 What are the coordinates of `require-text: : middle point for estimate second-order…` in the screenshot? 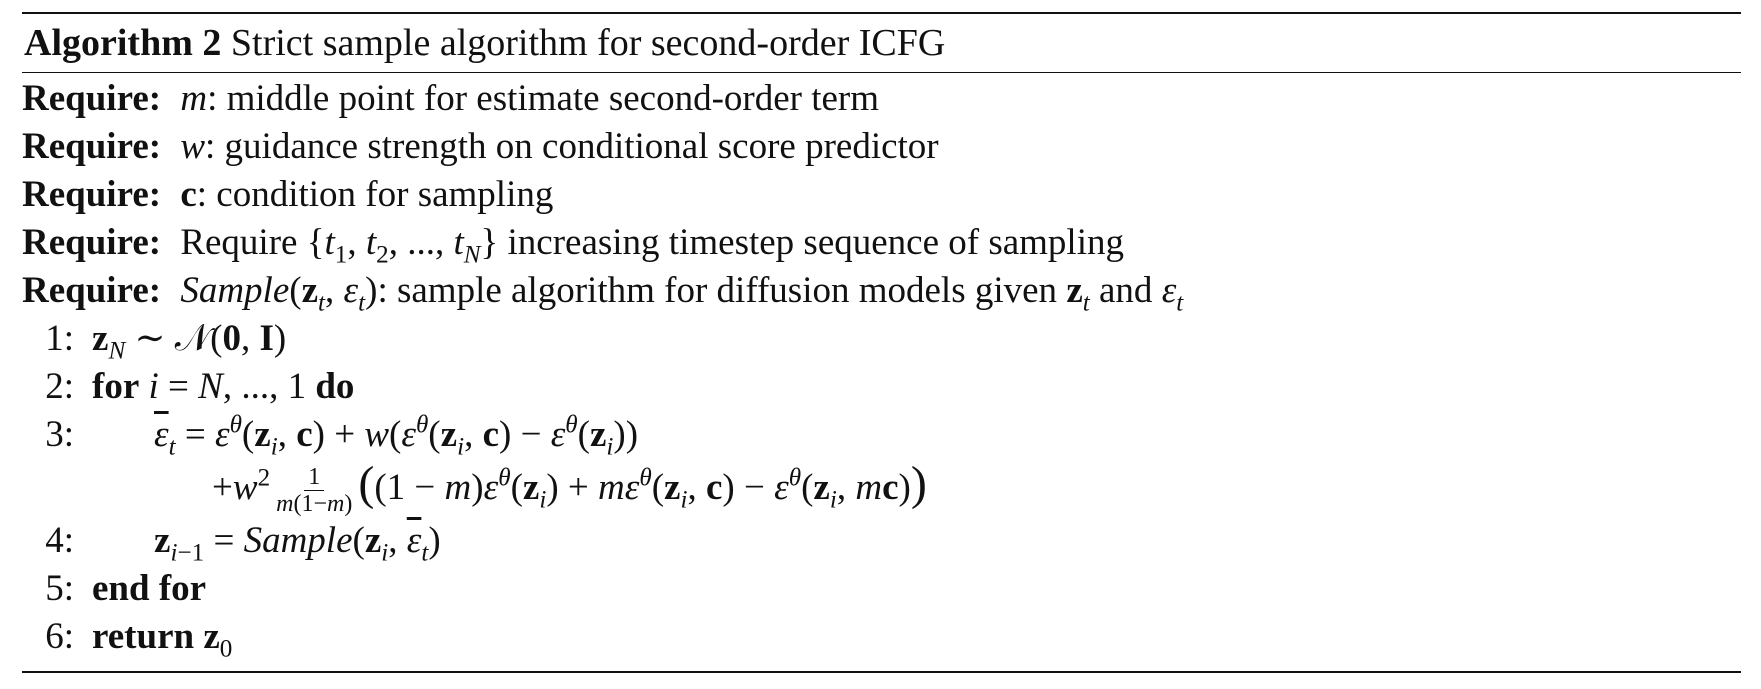 It's located at (543, 98).